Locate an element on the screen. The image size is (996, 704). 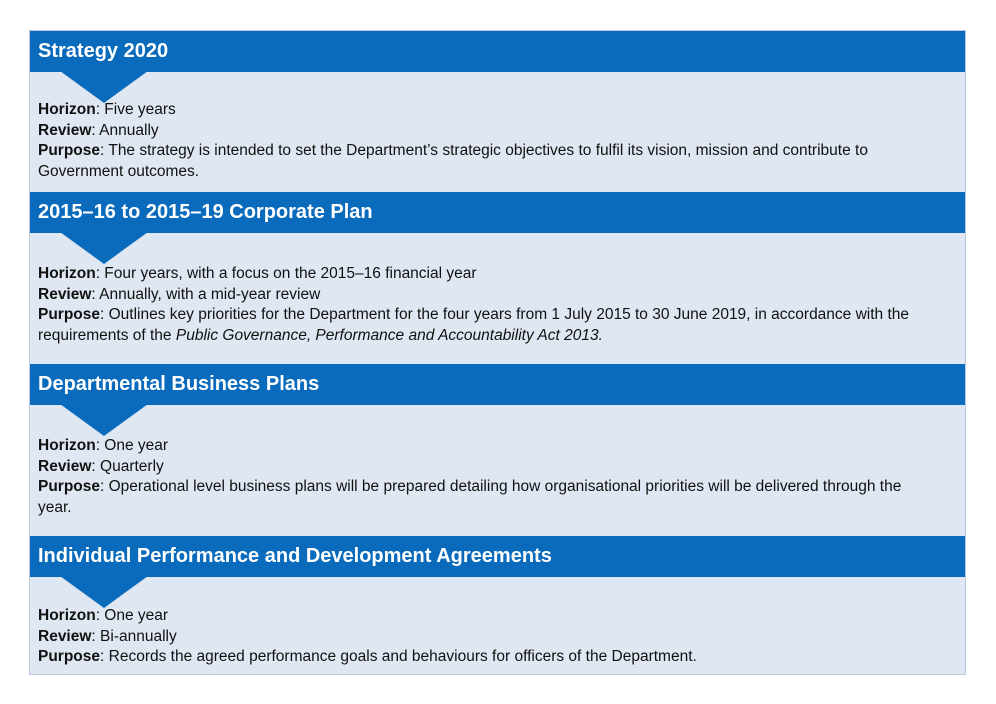
review-line: Review: Bi-annually is located at coordinates (488, 637).